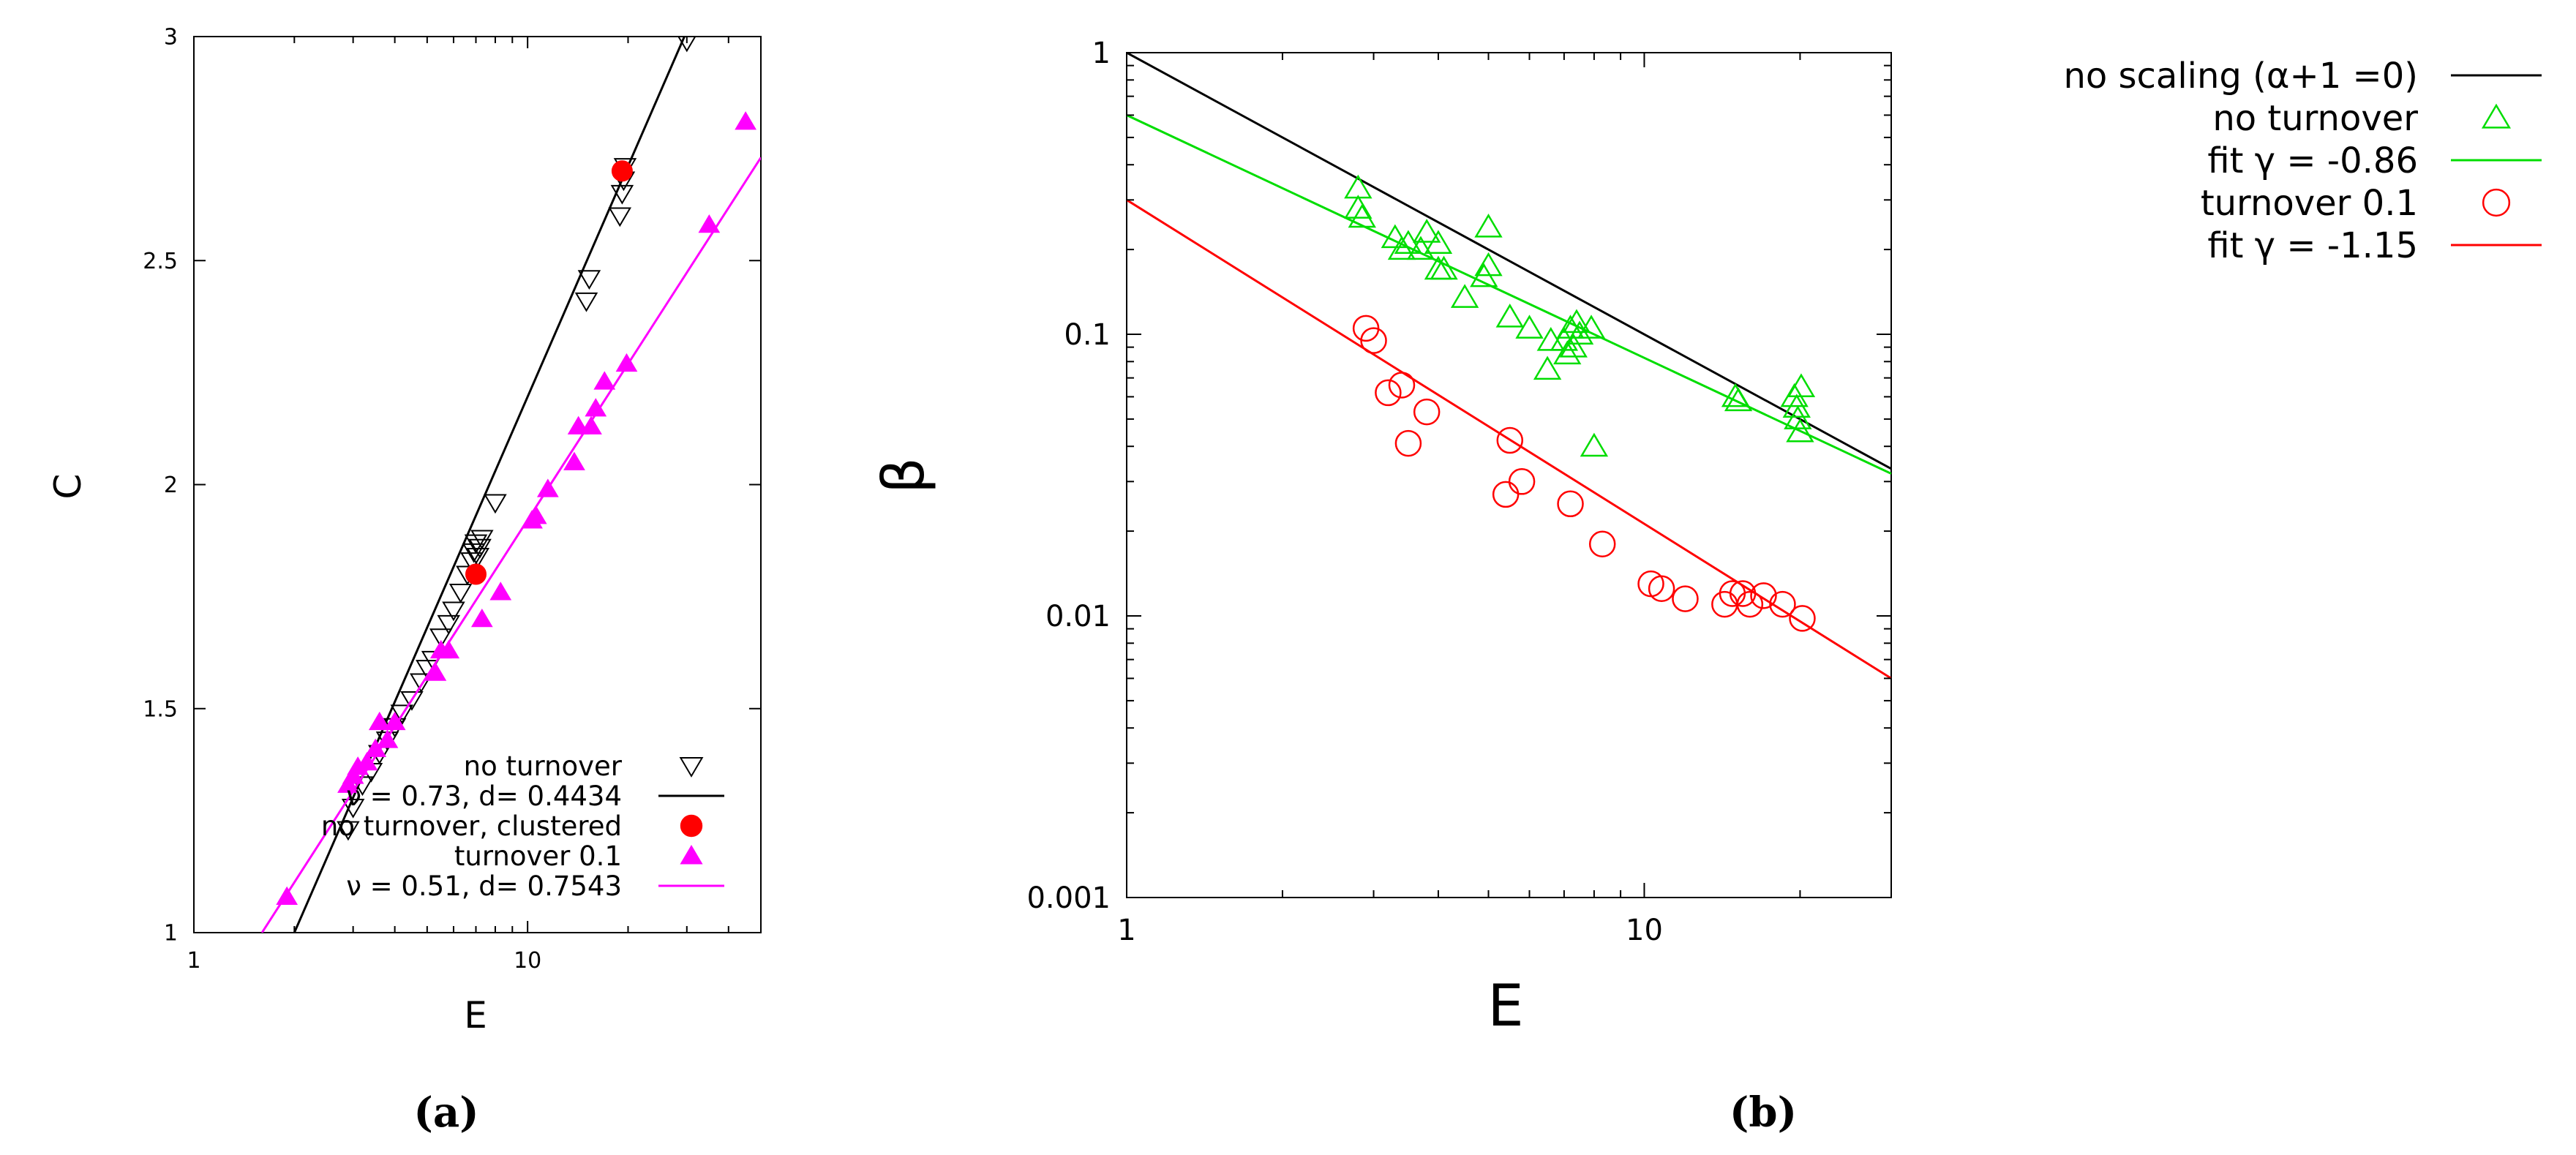 The image size is (2576, 1155). Describe the element at coordinates (2312, 160) in the screenshot. I see `chart-b-legend-label: fit γ = -0.86` at that location.